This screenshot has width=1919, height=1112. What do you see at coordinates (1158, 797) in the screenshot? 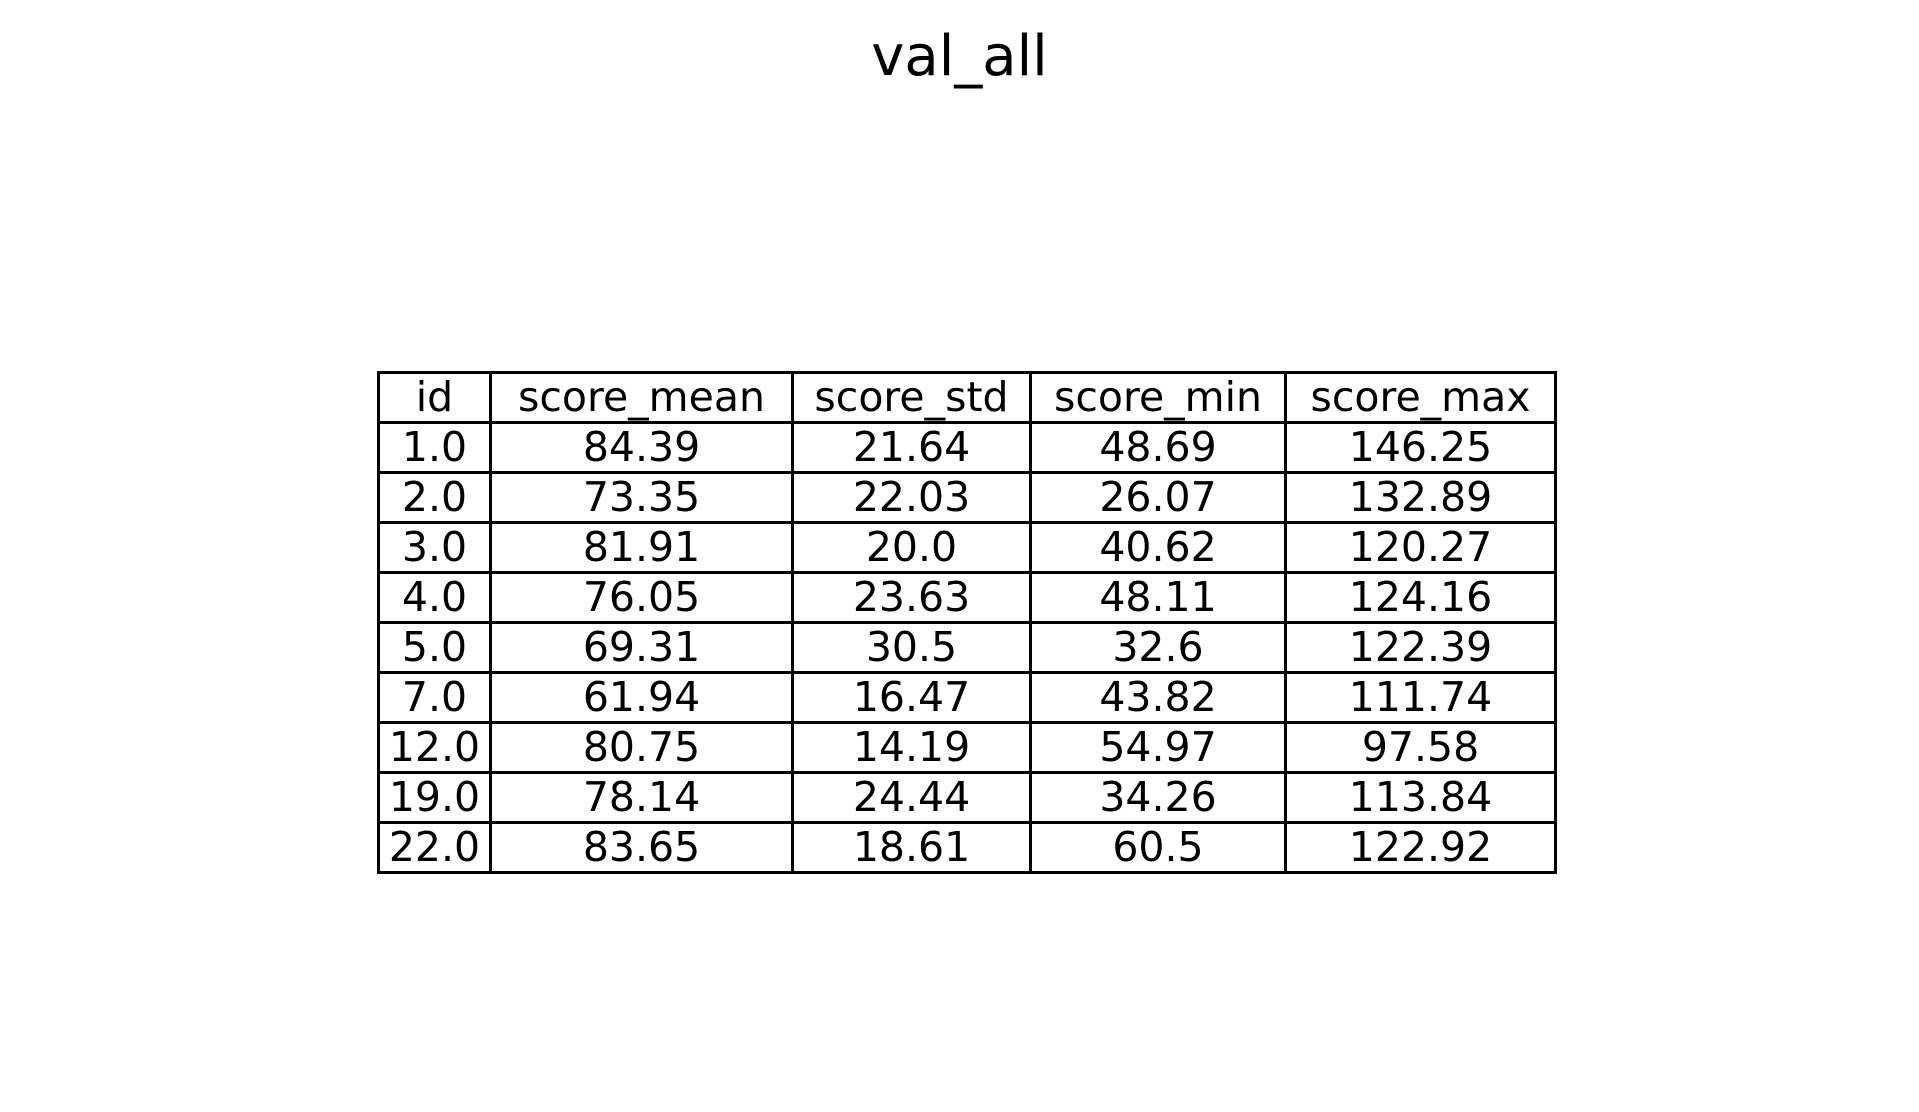
I see `table-cell-score-min: 34.26` at bounding box center [1158, 797].